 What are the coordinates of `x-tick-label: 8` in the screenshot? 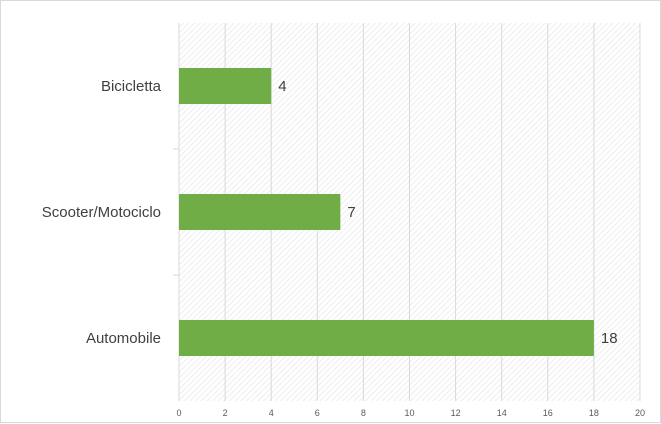 It's located at (363, 413).